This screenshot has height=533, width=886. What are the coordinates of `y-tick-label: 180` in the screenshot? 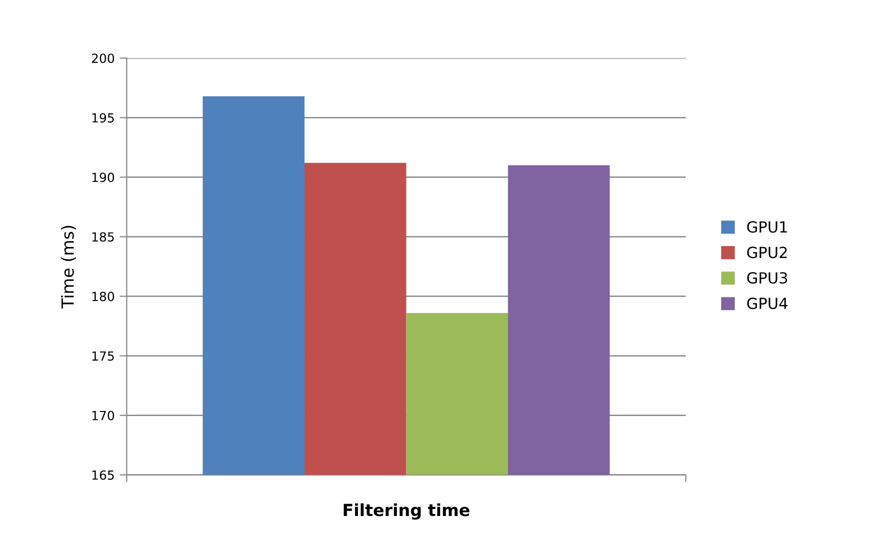 It's located at (103, 297).